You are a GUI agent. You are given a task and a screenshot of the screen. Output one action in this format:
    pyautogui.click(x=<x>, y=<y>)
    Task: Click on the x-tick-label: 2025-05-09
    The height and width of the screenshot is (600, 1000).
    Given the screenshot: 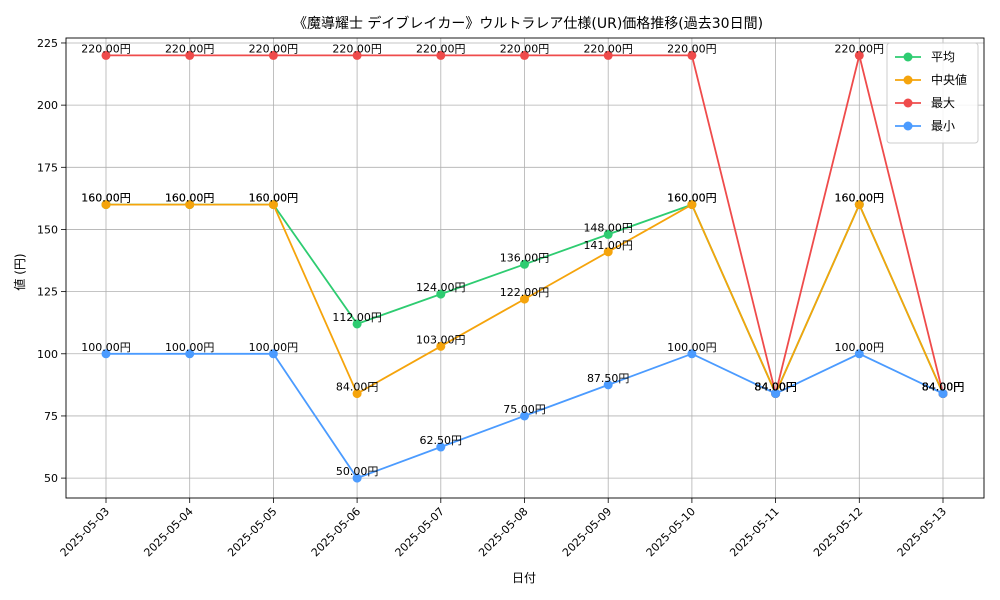 What is the action you would take?
    pyautogui.click(x=587, y=532)
    